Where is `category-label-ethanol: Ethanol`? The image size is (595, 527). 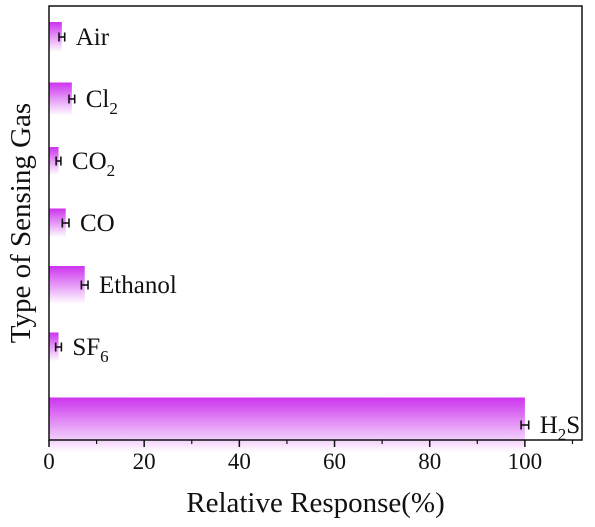 category-label-ethanol: Ethanol is located at coordinates (138, 285).